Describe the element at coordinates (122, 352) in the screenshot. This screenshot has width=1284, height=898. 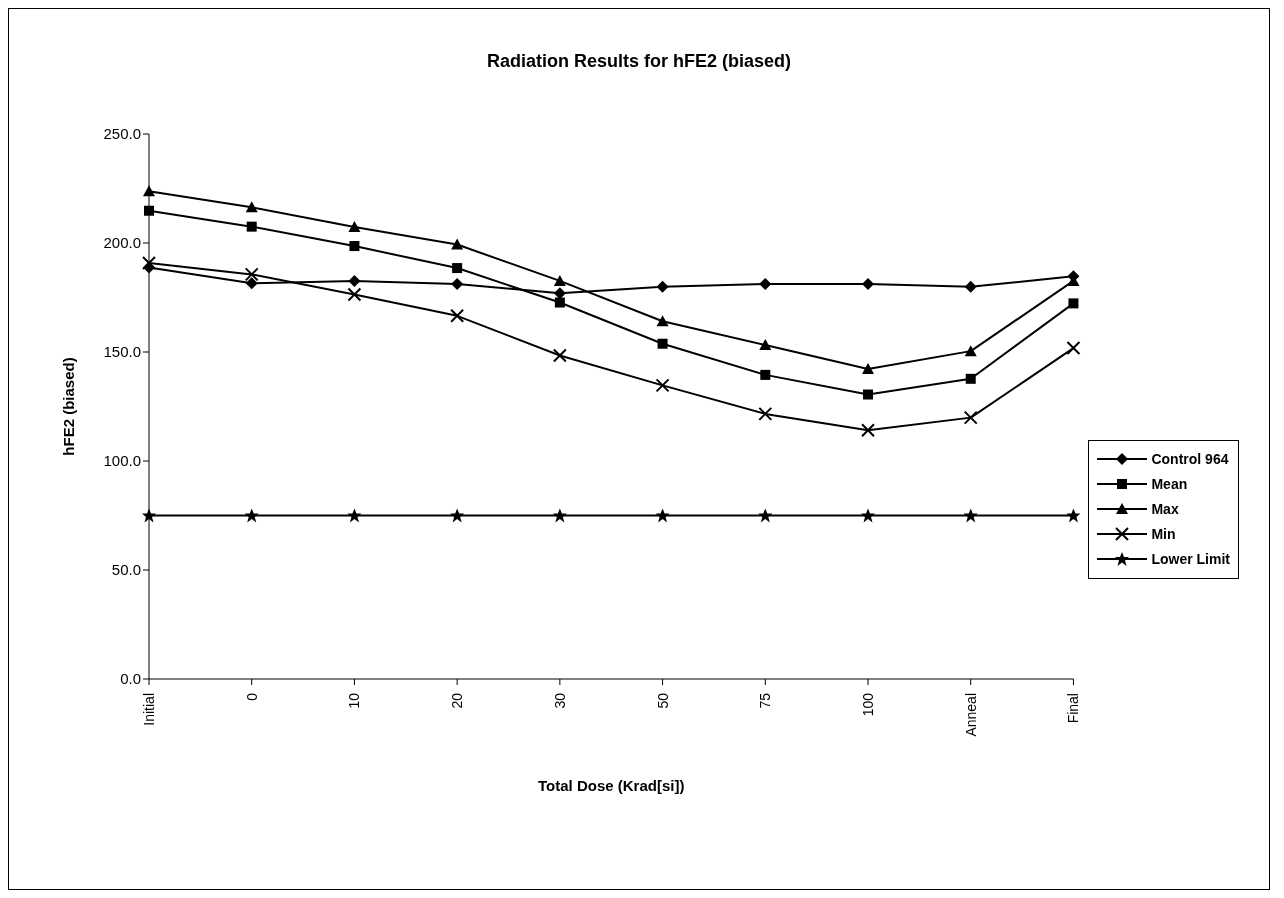
I see `y-tick-label: 150.0` at that location.